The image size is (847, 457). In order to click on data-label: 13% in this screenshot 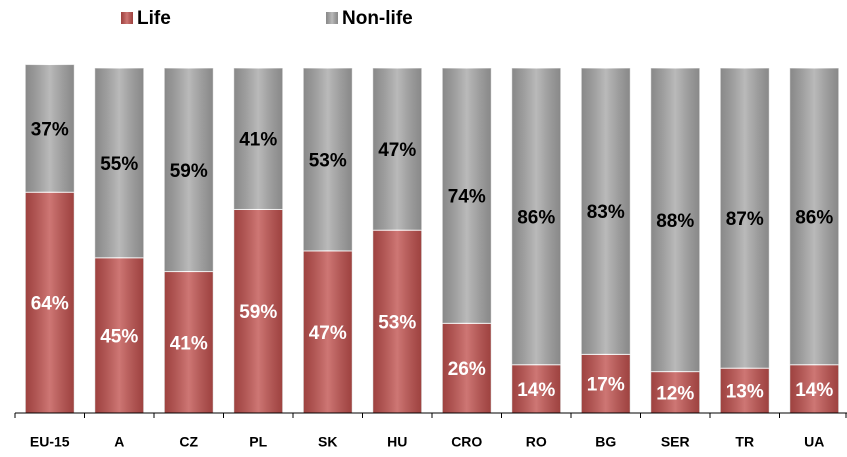, I will do `click(745, 392)`.